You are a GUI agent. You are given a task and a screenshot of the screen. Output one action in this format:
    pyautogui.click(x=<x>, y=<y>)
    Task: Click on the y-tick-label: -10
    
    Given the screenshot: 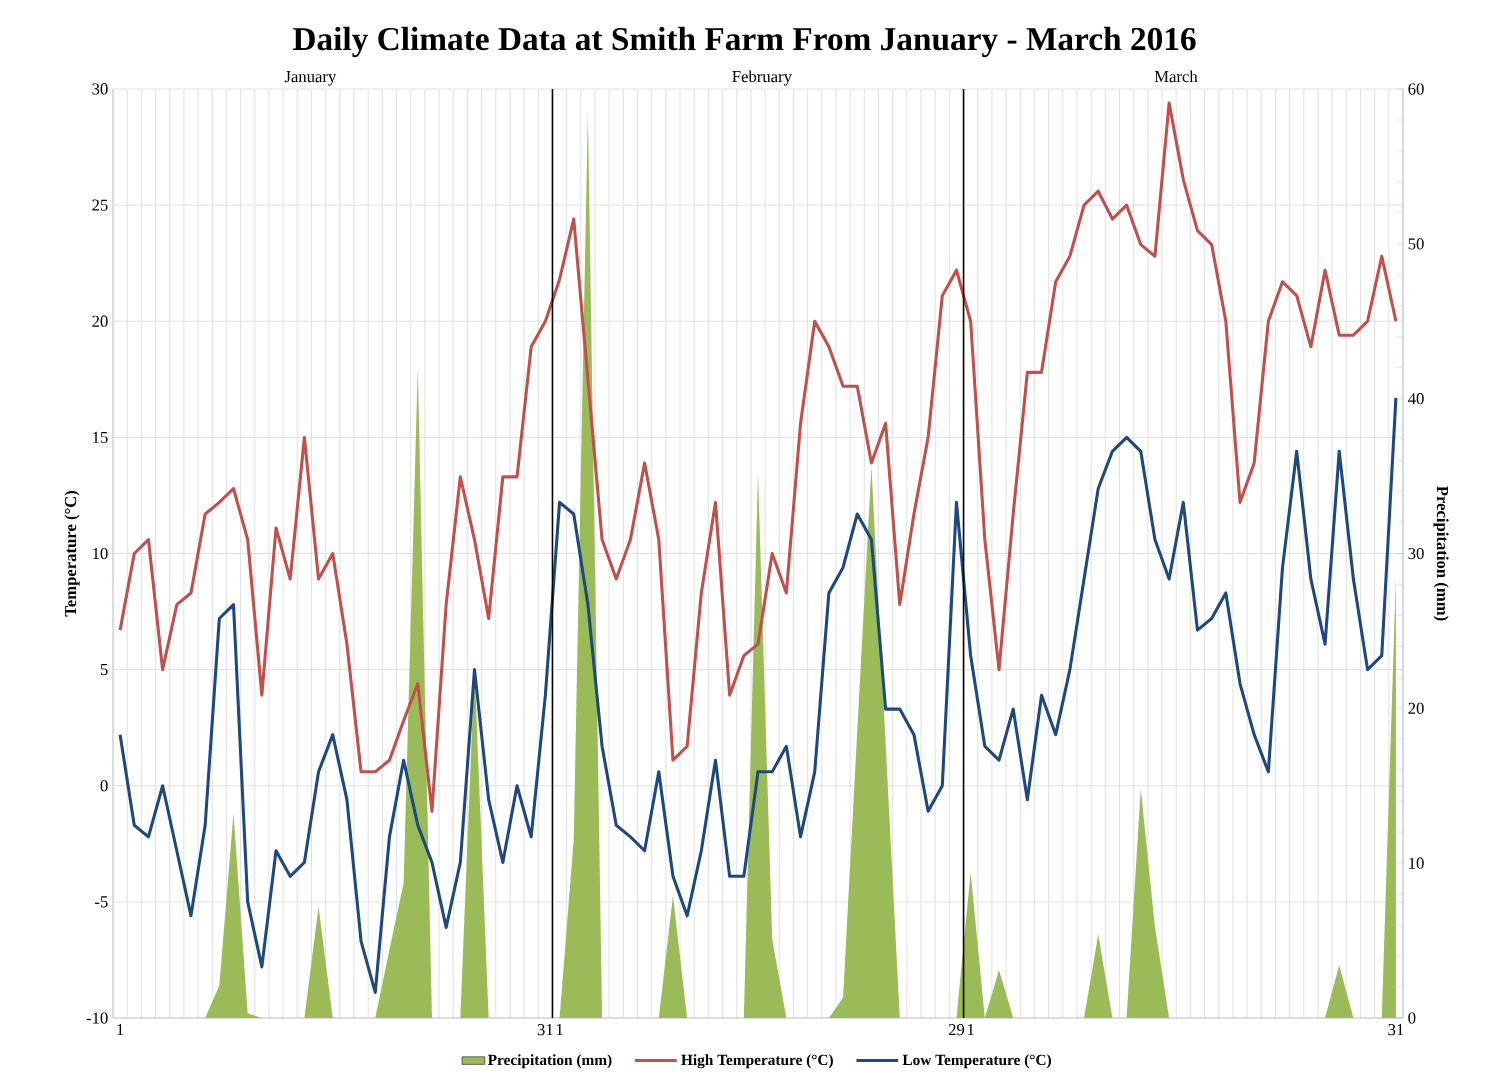 What is the action you would take?
    pyautogui.click(x=97, y=1018)
    